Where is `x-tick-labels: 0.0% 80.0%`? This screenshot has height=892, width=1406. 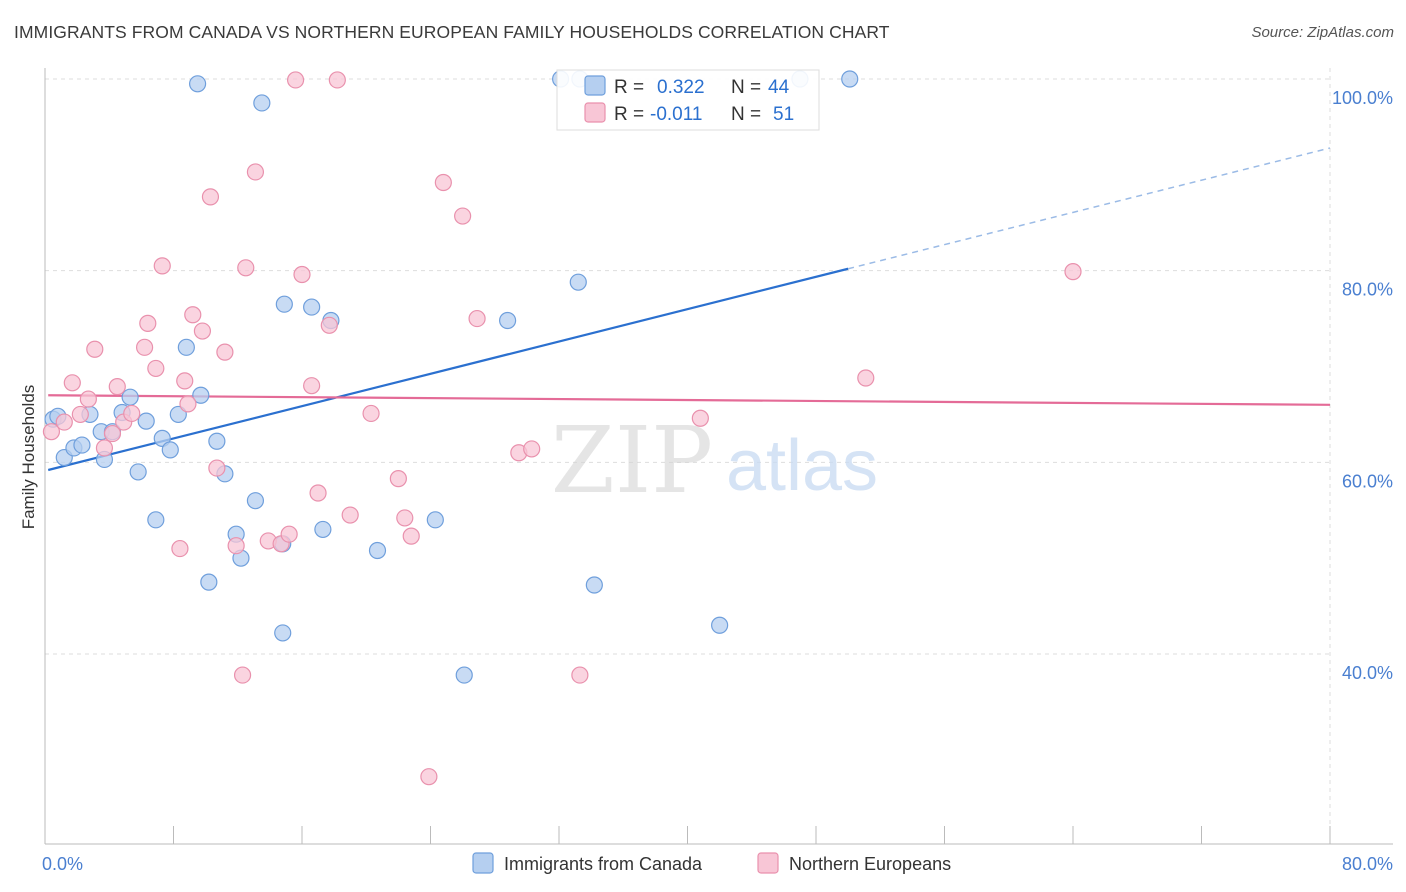 x-tick-labels: 0.0% 80.0% is located at coordinates (717, 864).